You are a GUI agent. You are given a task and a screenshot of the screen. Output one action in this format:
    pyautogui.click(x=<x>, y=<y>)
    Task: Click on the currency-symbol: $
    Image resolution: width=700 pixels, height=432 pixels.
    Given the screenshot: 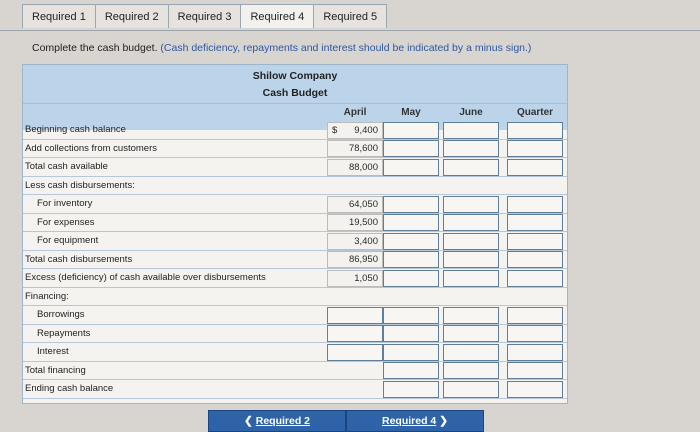 What is the action you would take?
    pyautogui.click(x=335, y=130)
    